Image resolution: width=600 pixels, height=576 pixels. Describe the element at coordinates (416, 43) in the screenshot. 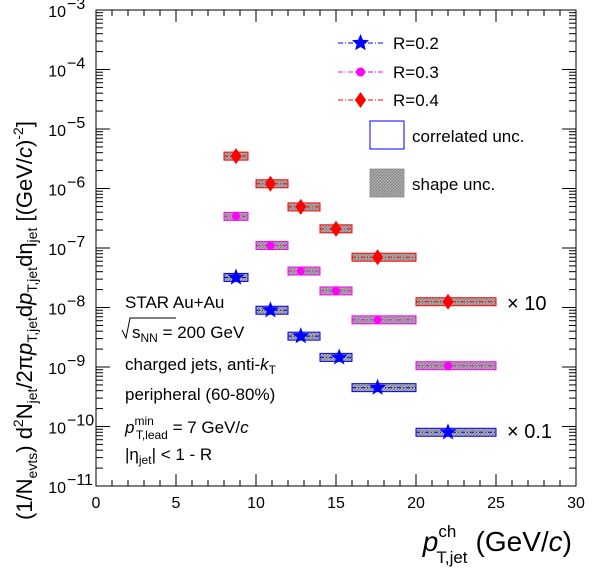

I see `legend-label-r02: R=0.2` at that location.